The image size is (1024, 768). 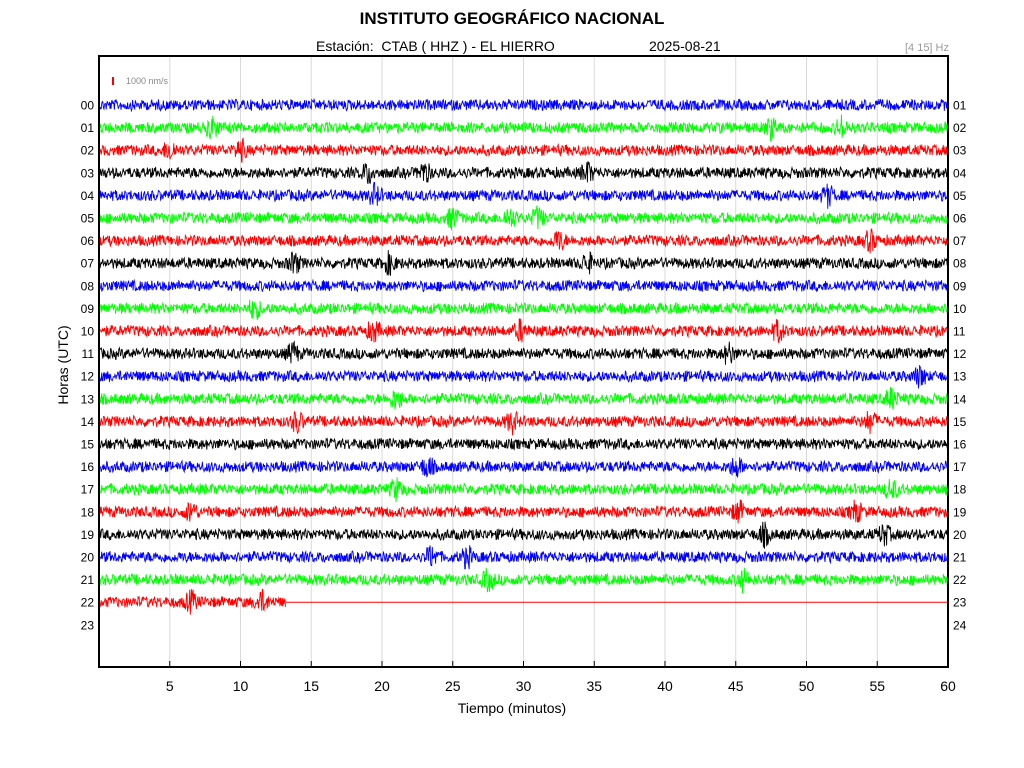 I want to click on hour-label-left: 18, so click(x=88, y=512).